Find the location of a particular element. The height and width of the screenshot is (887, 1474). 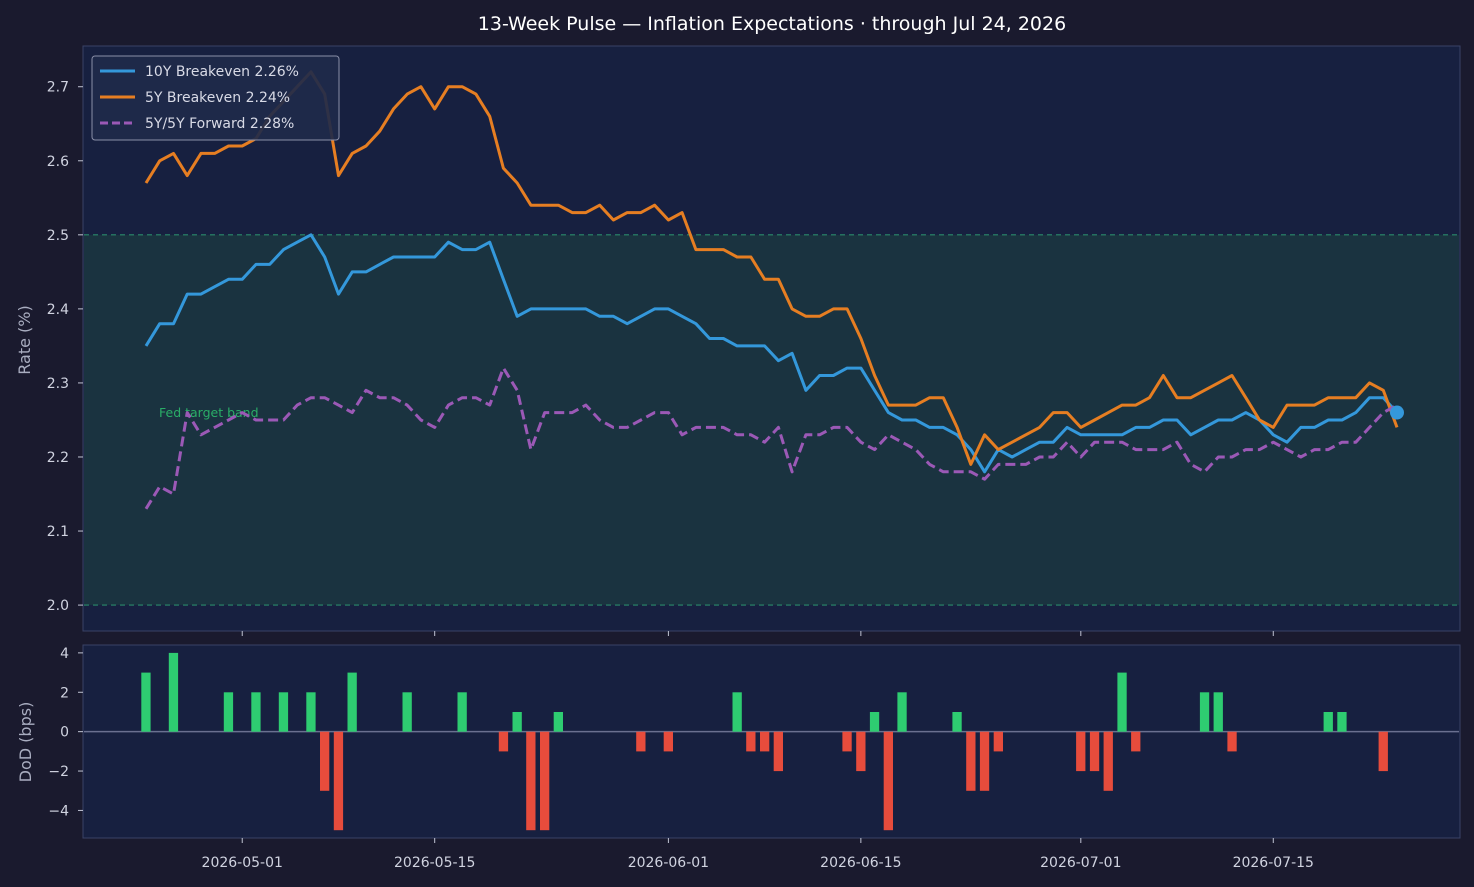

line-5y5y-forward is located at coordinates (771, 438).